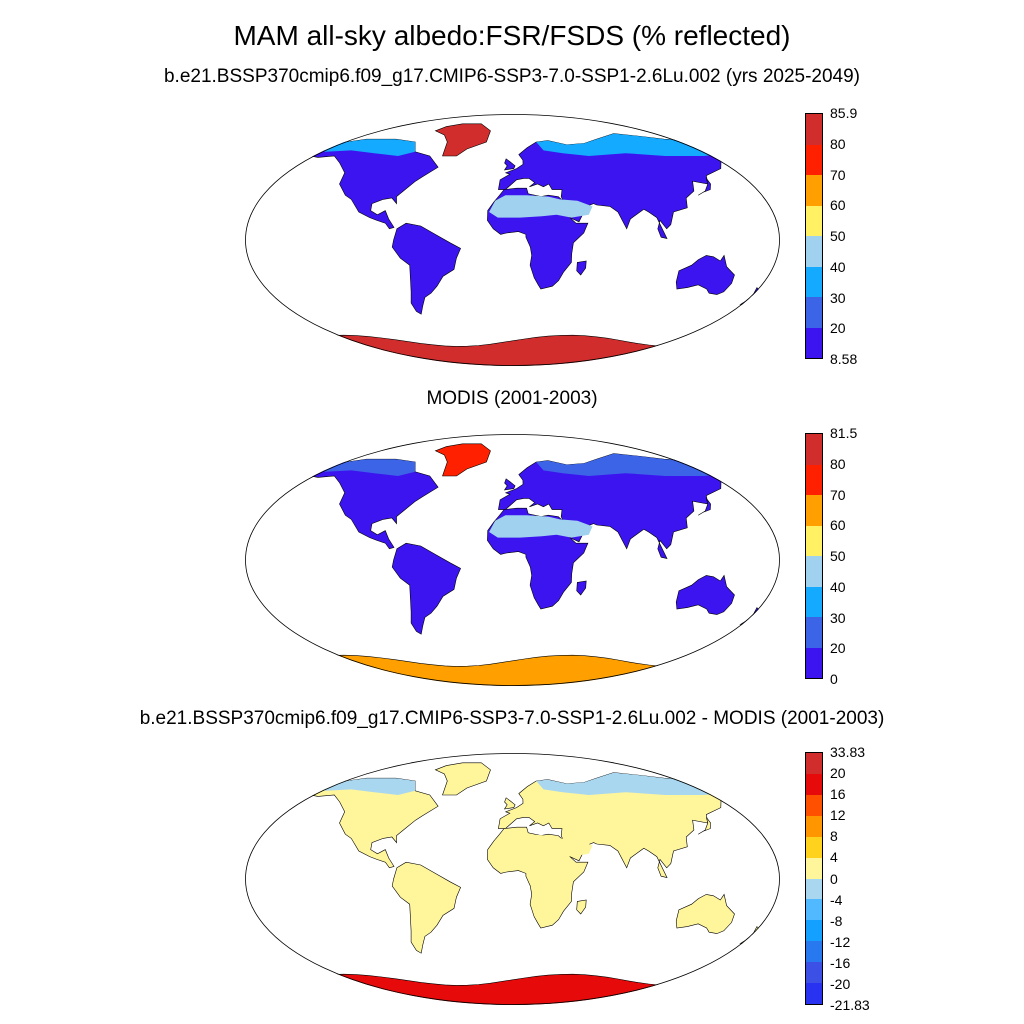  Describe the element at coordinates (512, 398) in the screenshot. I see `panel-2-subtitle: MODIS (2001-2003)` at that location.